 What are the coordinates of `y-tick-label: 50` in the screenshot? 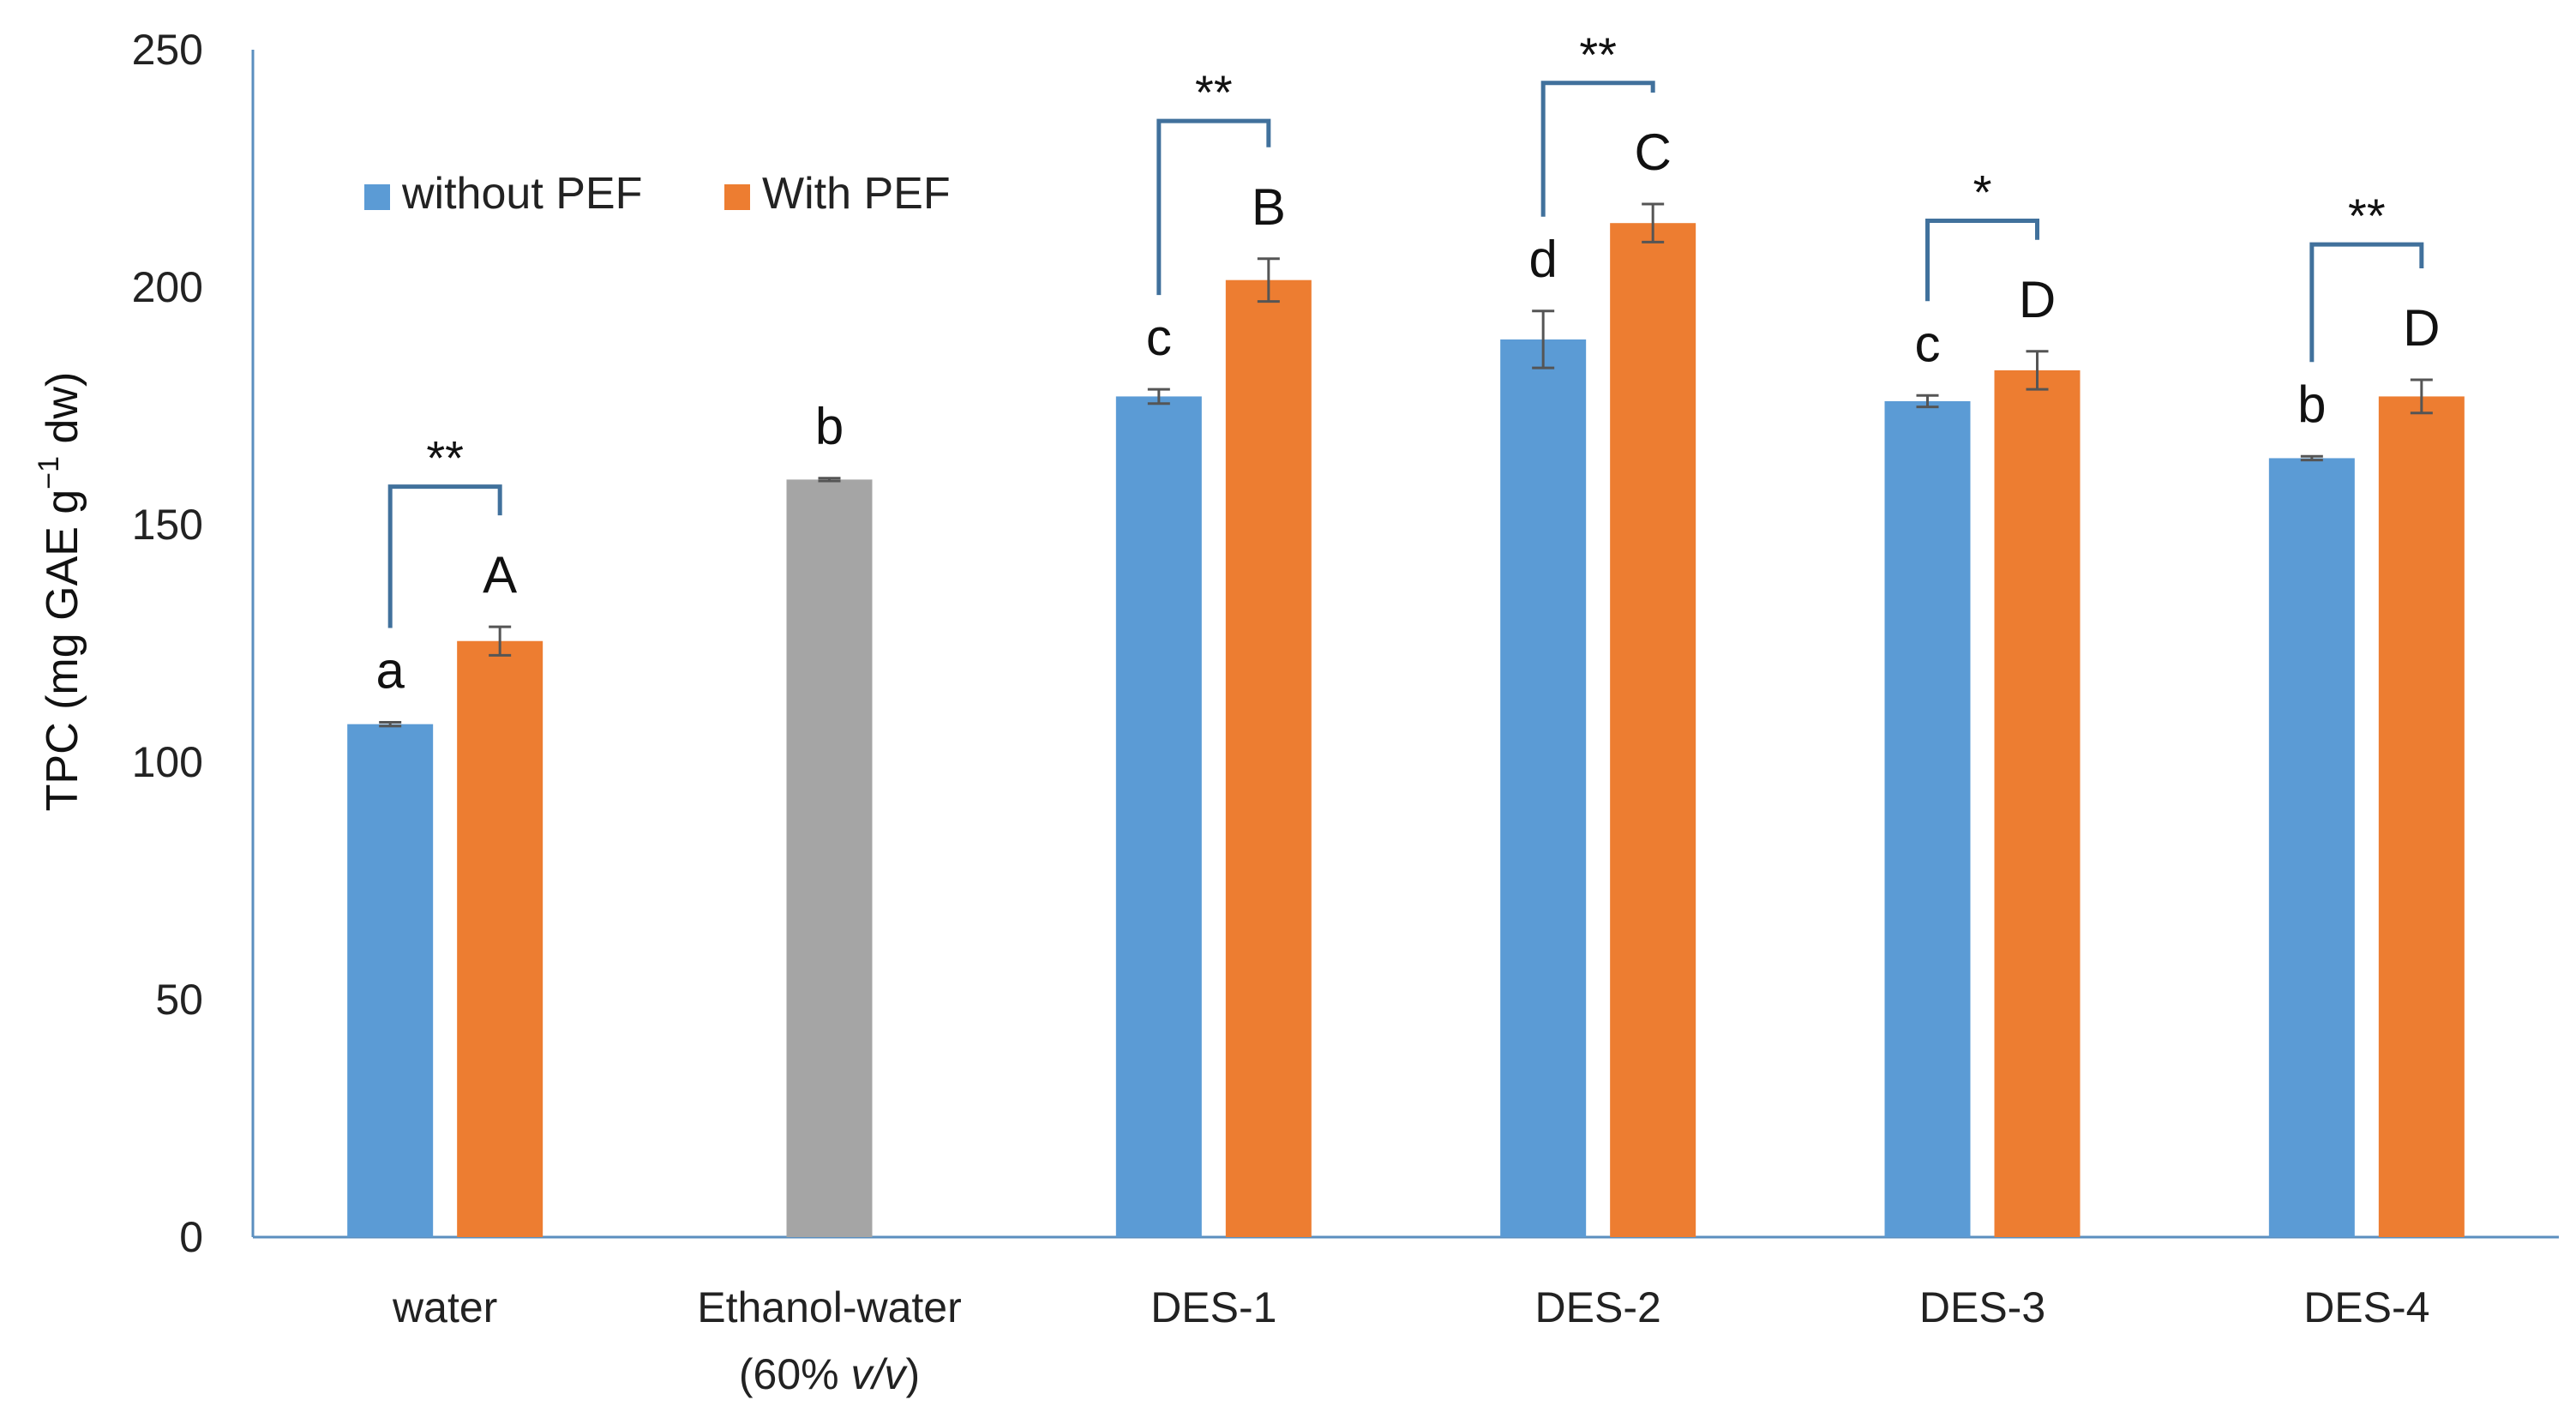 It's located at (179, 1000).